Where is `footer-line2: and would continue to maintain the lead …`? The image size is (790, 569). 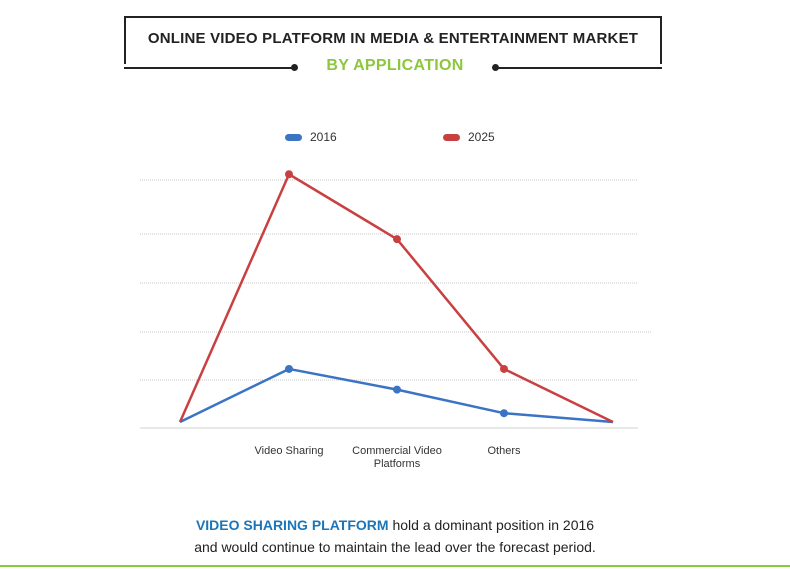 footer-line2: and would continue to maintain the lead … is located at coordinates (395, 547).